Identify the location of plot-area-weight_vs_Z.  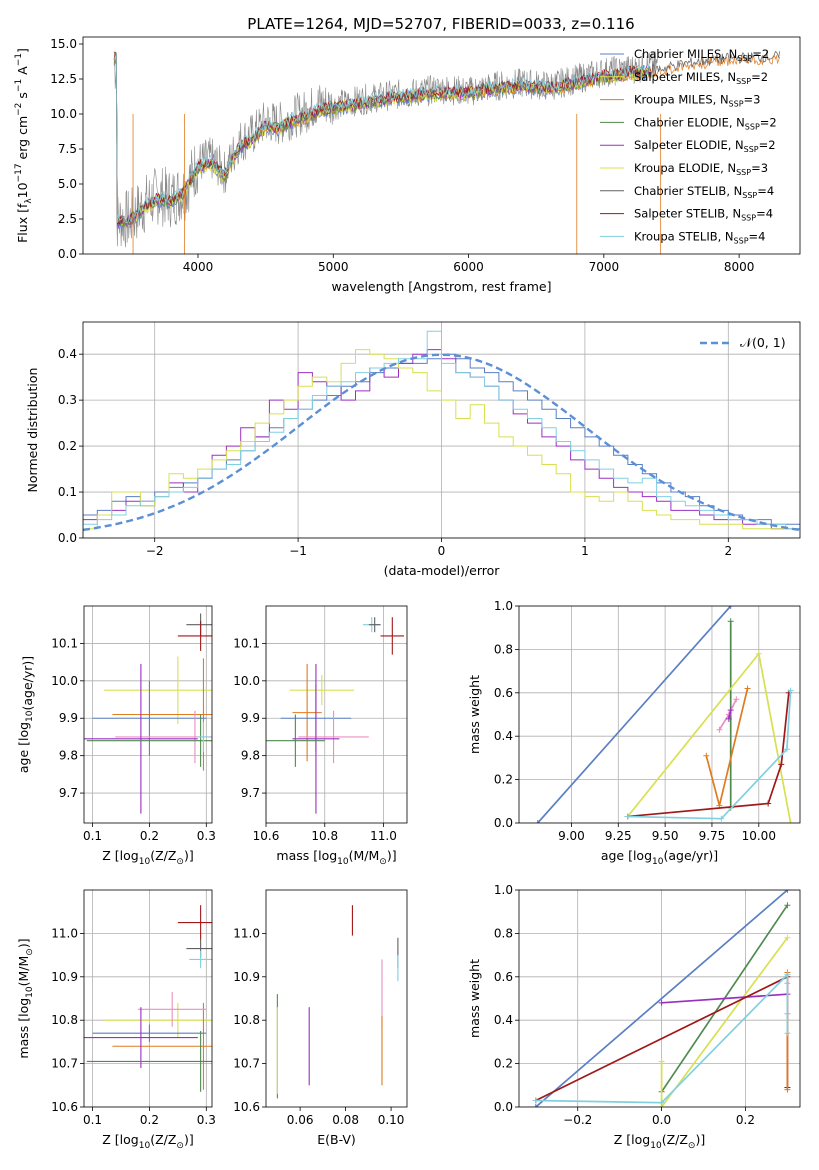
(659, 998).